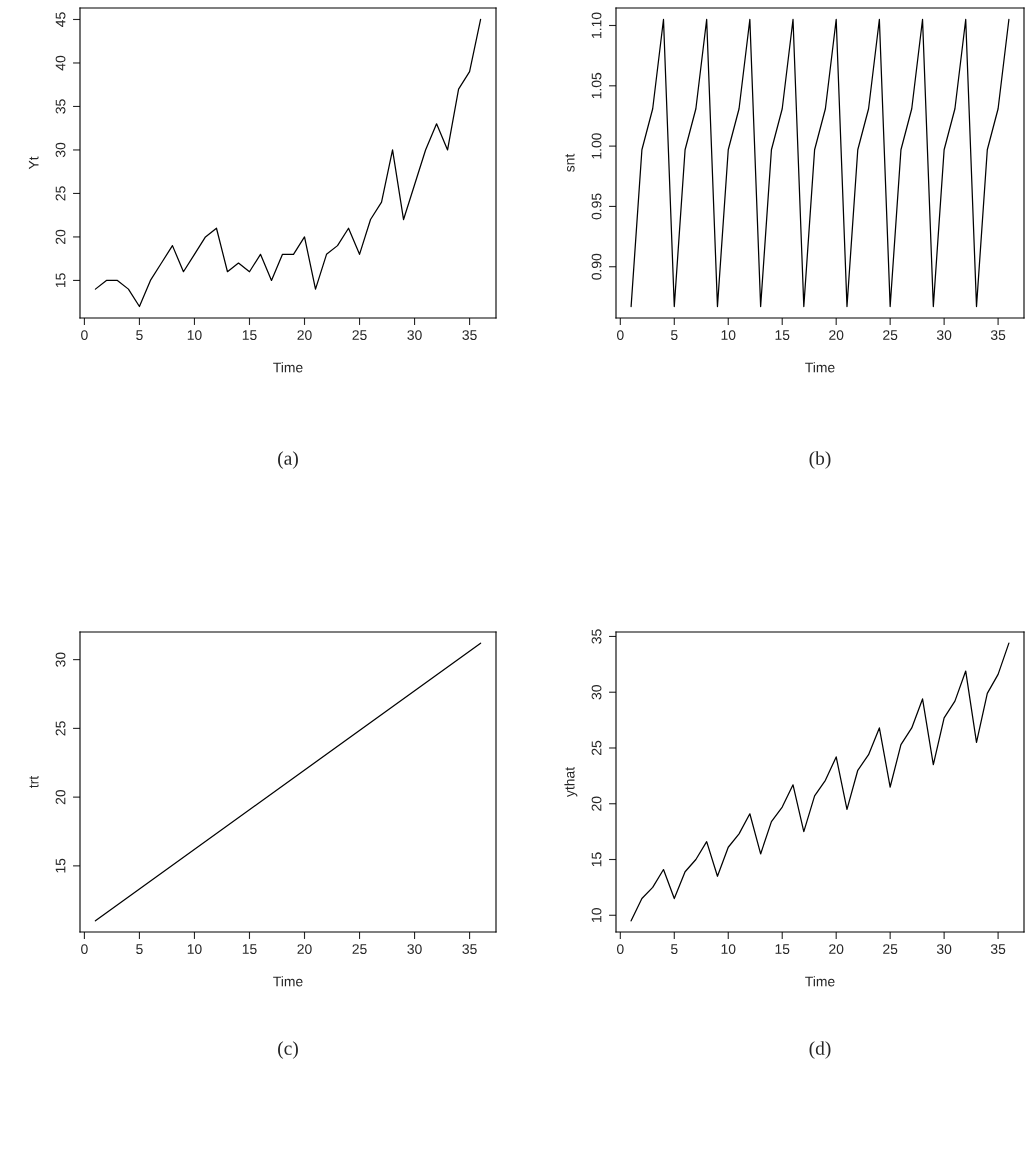 This screenshot has height=1151, width=1028. Describe the element at coordinates (596, 206) in the screenshot. I see `y-tick-label: 0.95` at that location.